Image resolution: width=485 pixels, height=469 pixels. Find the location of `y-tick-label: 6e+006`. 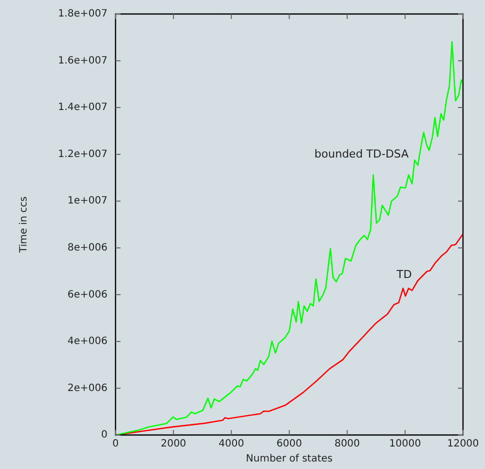

y-tick-label: 6e+006 is located at coordinates (88, 294).